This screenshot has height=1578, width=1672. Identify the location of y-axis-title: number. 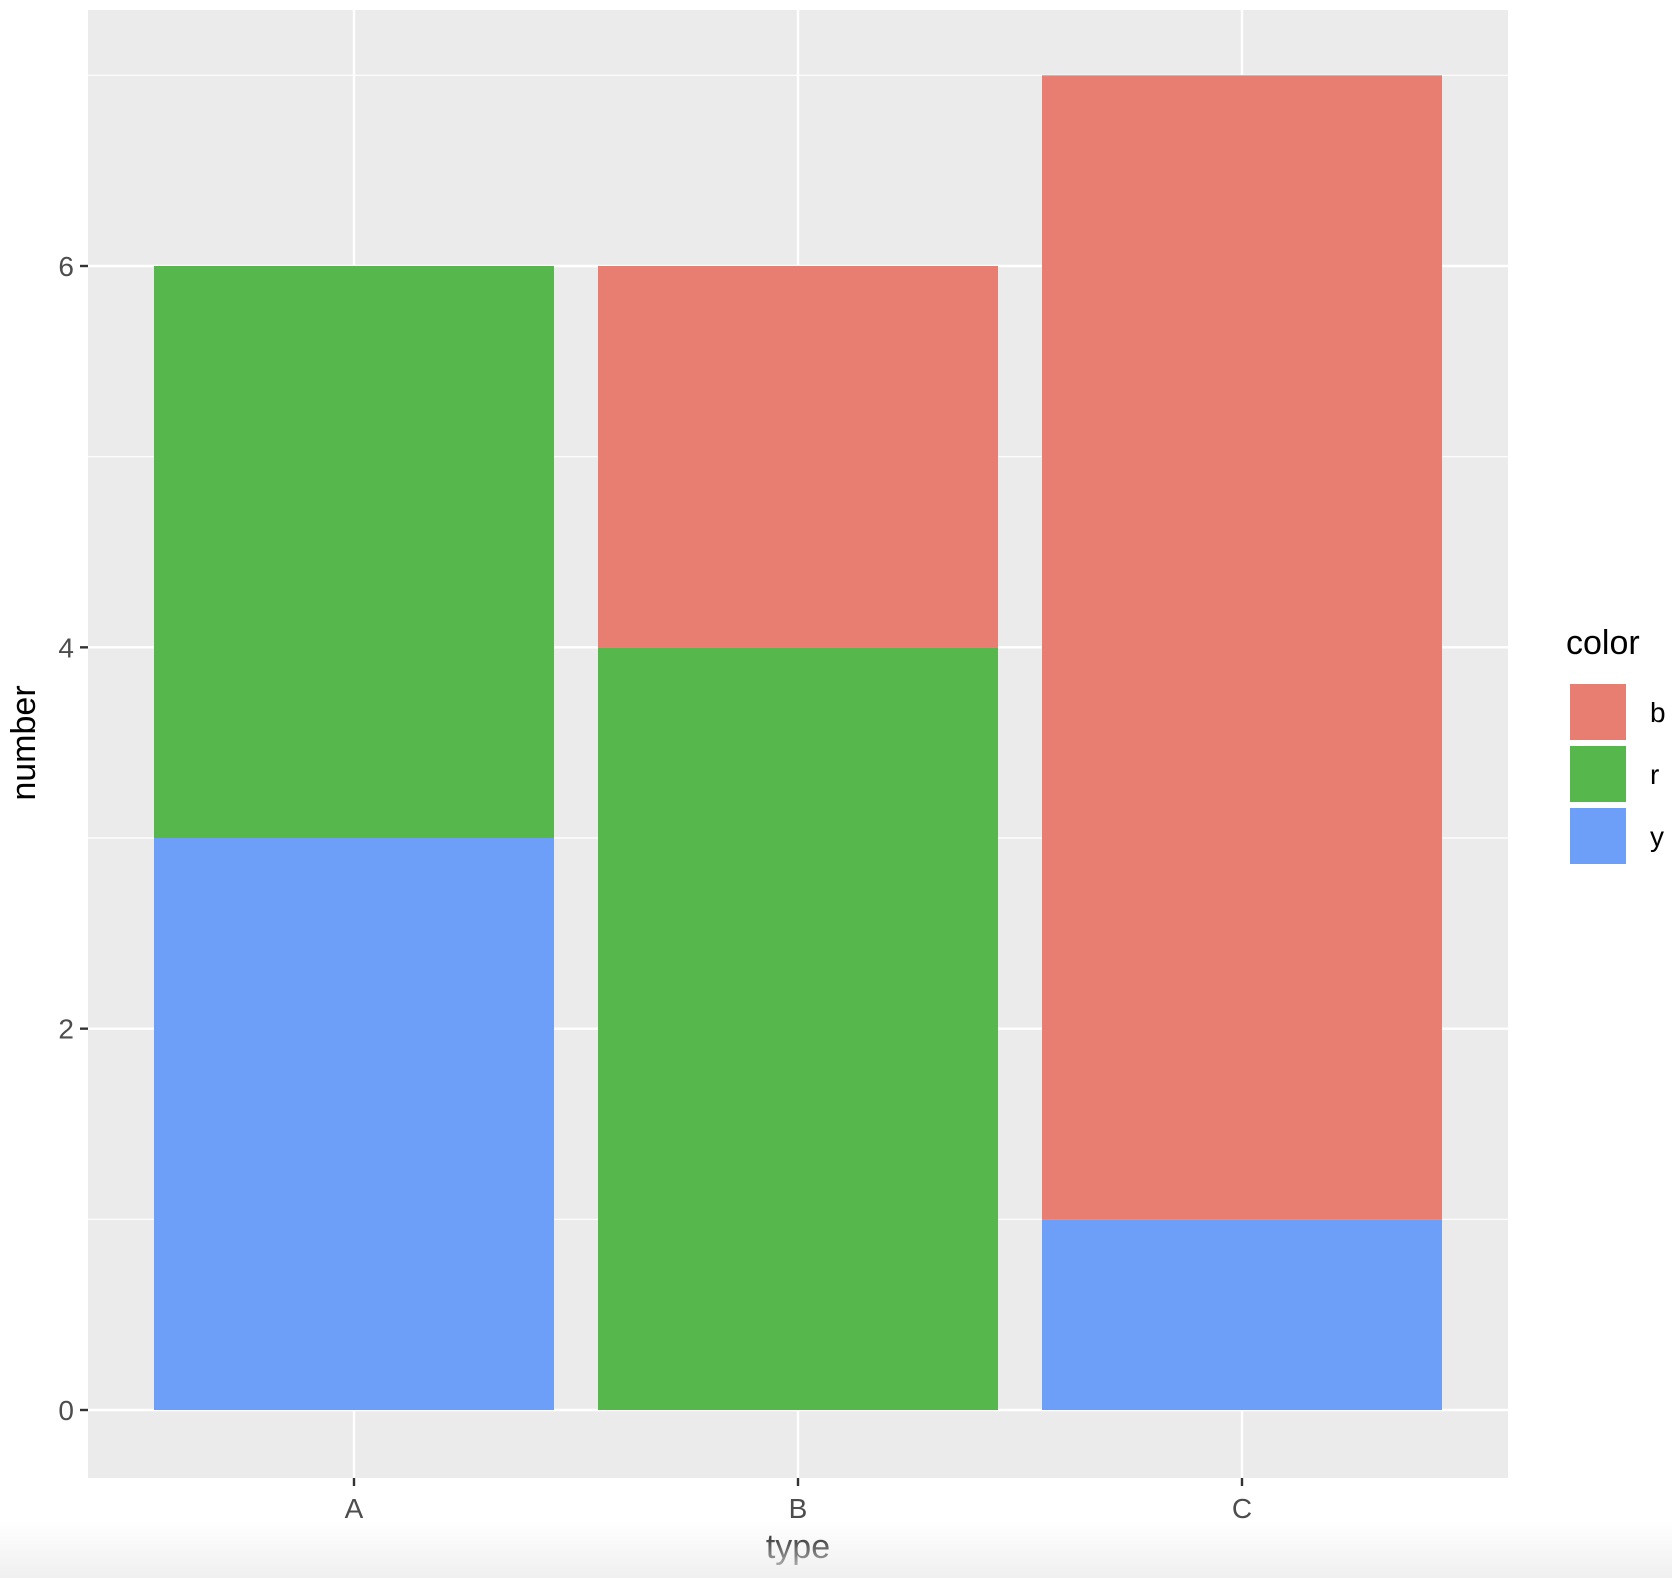
(24, 742).